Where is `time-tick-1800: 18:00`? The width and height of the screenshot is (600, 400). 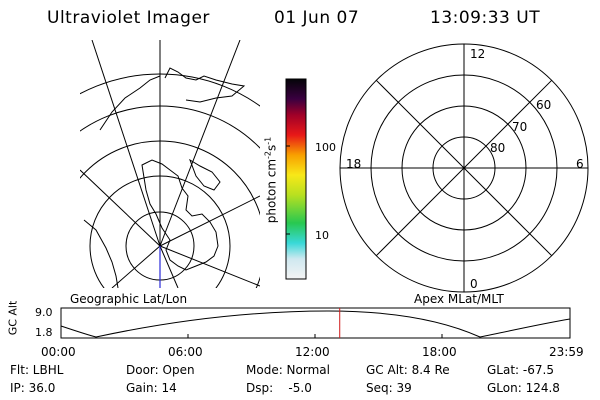
time-tick-1800: 18:00 is located at coordinates (439, 352).